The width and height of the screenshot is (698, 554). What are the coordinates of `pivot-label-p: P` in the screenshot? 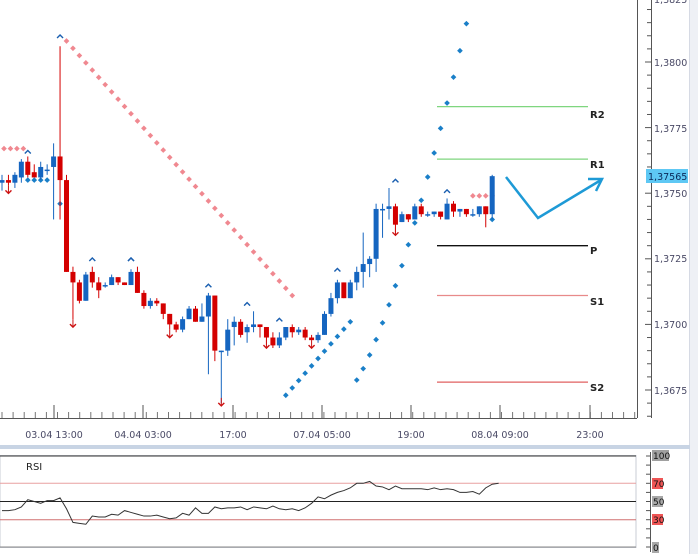 It's located at (593, 251).